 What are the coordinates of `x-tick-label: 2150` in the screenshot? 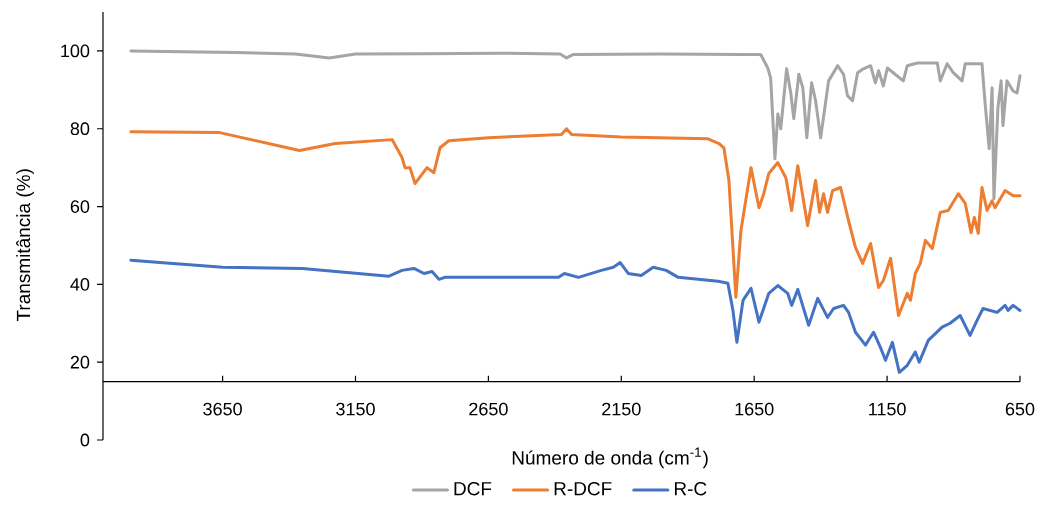 It's located at (621, 409).